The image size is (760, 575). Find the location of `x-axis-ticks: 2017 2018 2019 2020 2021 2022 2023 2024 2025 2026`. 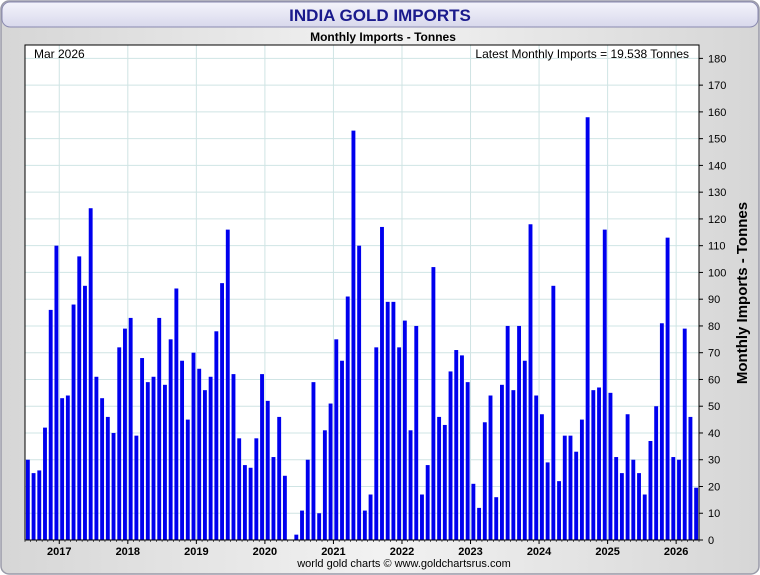

x-axis-ticks: 2017 2018 2019 2020 2021 2022 2023 2024 2025 2026 is located at coordinates (362, 549).